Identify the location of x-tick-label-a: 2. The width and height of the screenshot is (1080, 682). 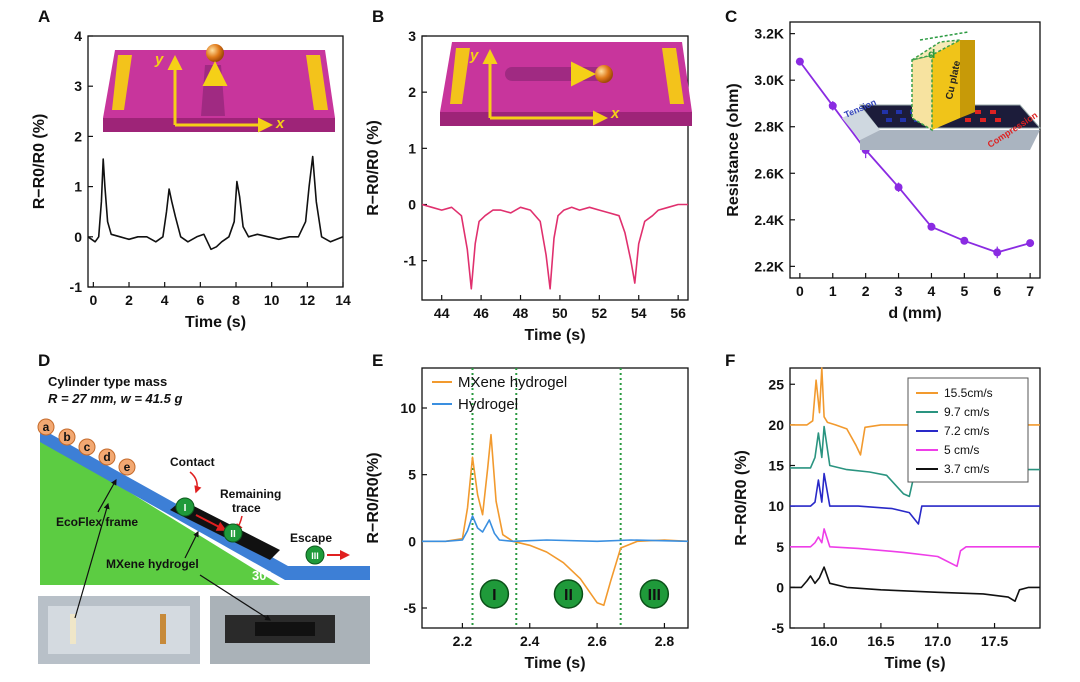
(129, 300).